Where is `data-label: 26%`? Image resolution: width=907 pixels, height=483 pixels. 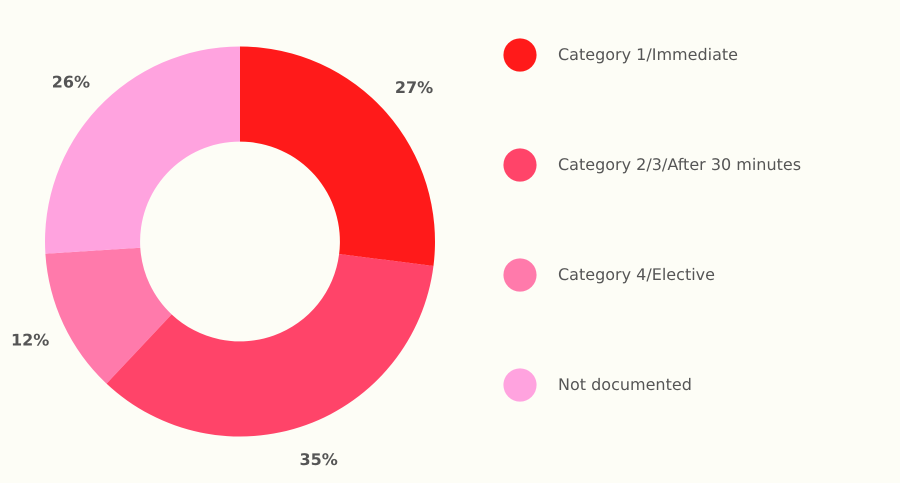
data-label: 26% is located at coordinates (71, 82).